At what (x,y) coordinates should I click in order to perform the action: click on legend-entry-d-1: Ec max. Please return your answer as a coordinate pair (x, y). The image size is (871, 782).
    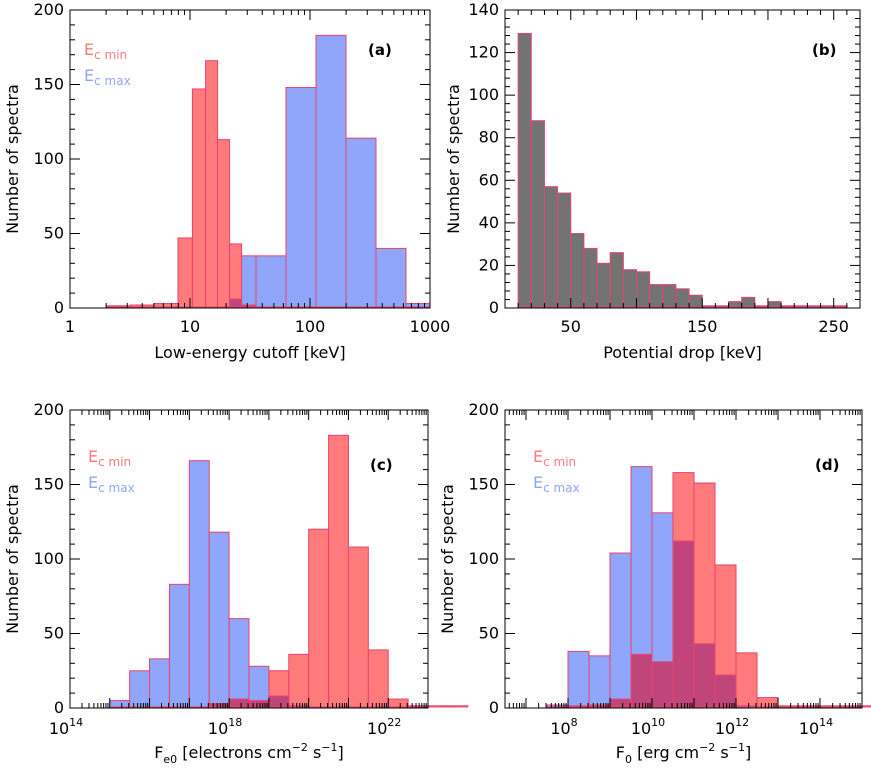
    Looking at the image, I should click on (556, 484).